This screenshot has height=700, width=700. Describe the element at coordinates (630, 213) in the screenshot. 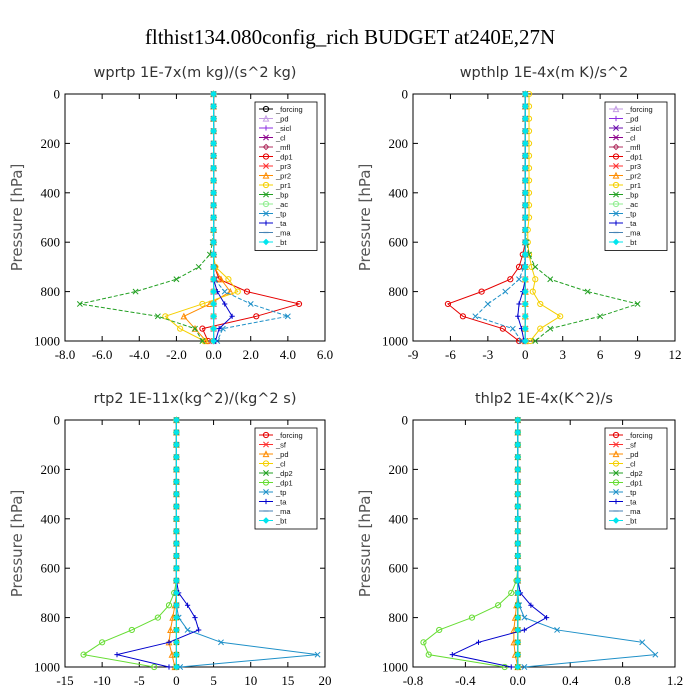

I see `legend-label: _tp` at that location.